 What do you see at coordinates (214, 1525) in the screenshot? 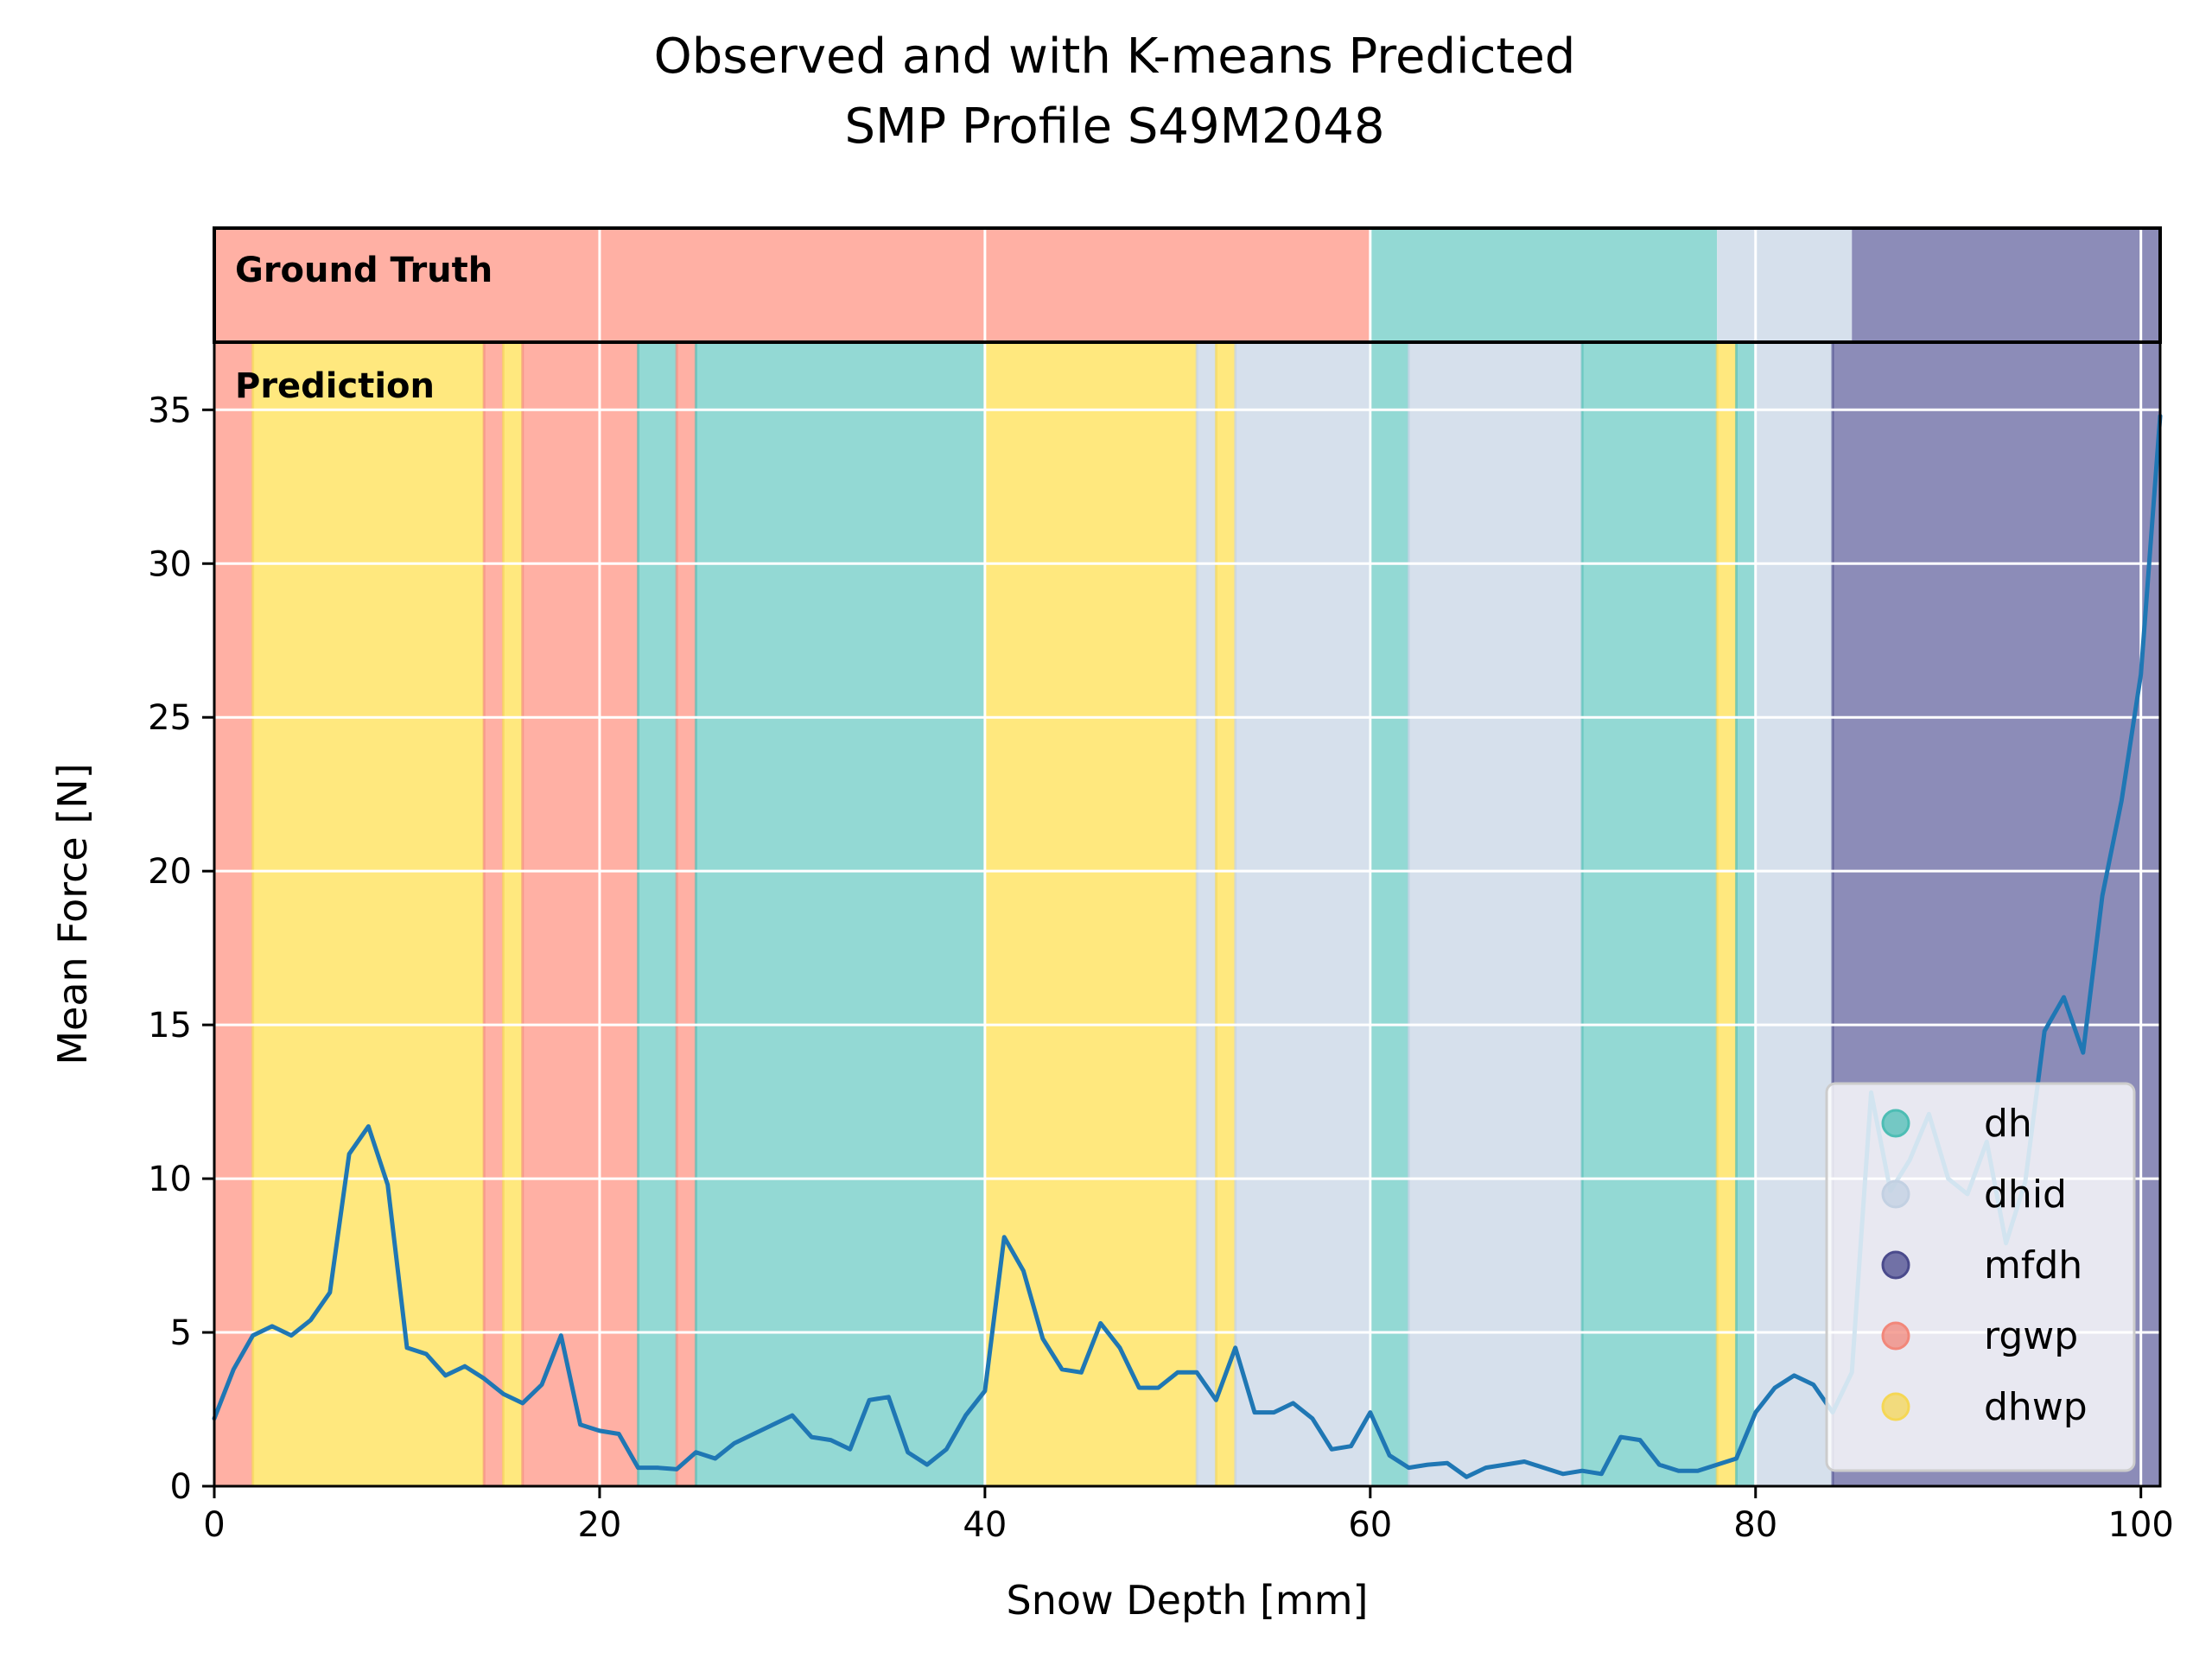
I see `x-tick-label: 0` at bounding box center [214, 1525].